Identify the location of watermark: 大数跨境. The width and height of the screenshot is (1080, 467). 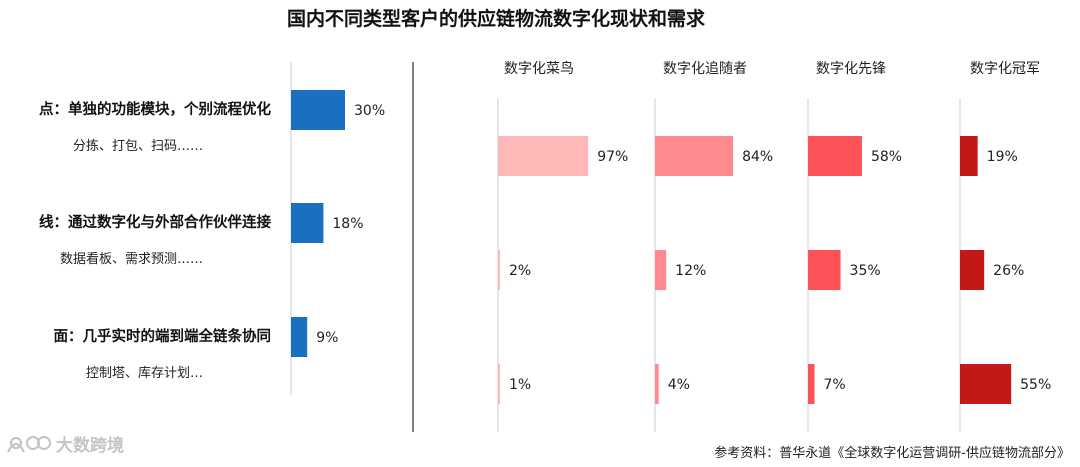
(65, 445).